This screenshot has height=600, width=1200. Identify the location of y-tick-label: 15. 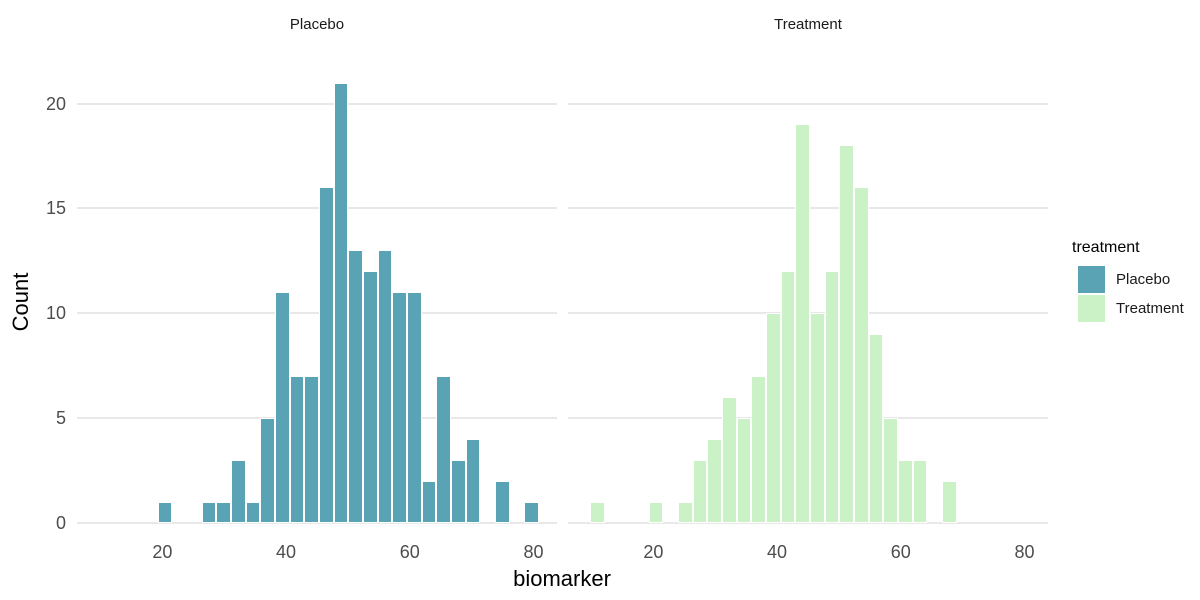
(55, 208).